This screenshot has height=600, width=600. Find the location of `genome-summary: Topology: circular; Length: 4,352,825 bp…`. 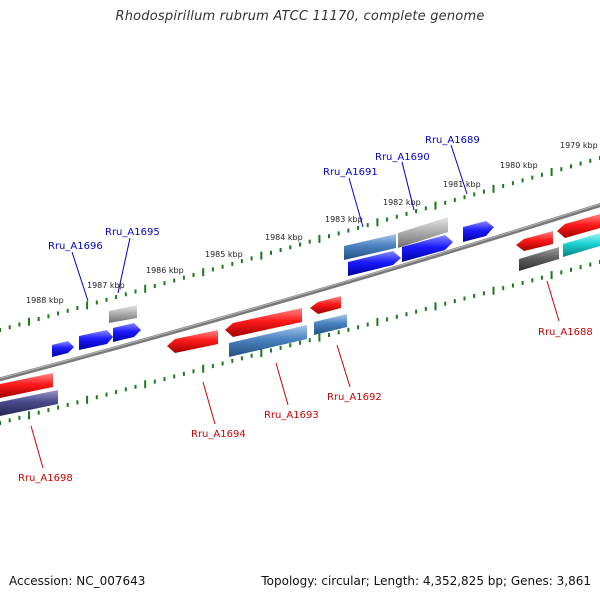

genome-summary: Topology: circular; Length: 4,352,825 bp… is located at coordinates (426, 581).